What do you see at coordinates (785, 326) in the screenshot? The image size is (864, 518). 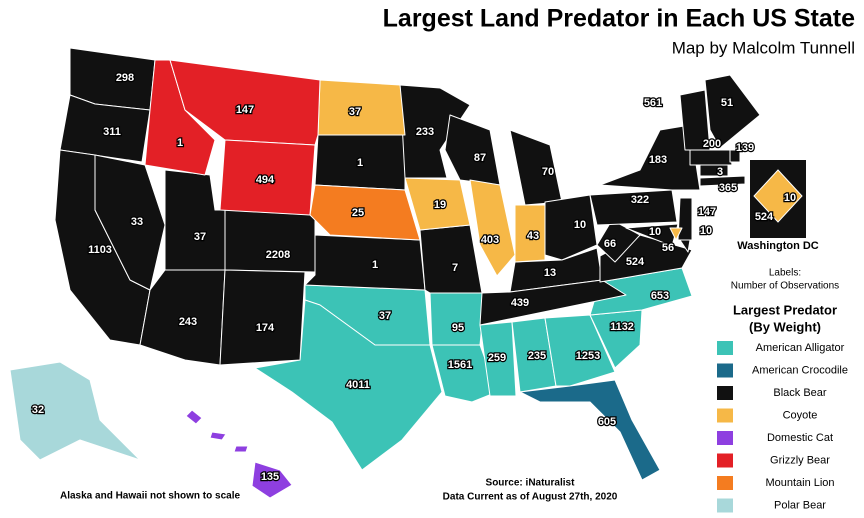 I see `legend-title: (By Weight)` at bounding box center [785, 326].